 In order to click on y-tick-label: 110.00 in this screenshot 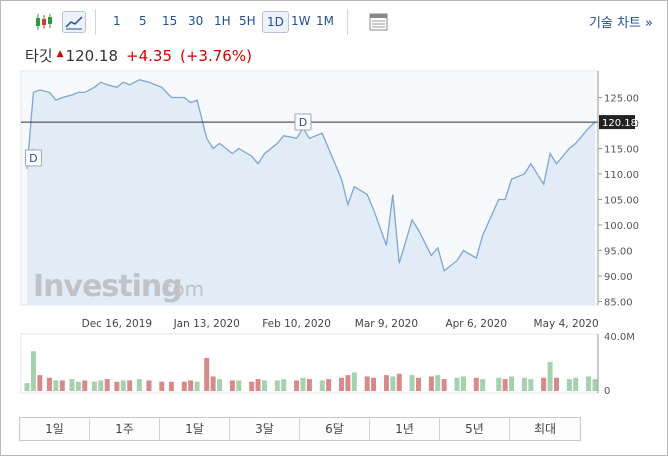, I will do `click(621, 175)`.